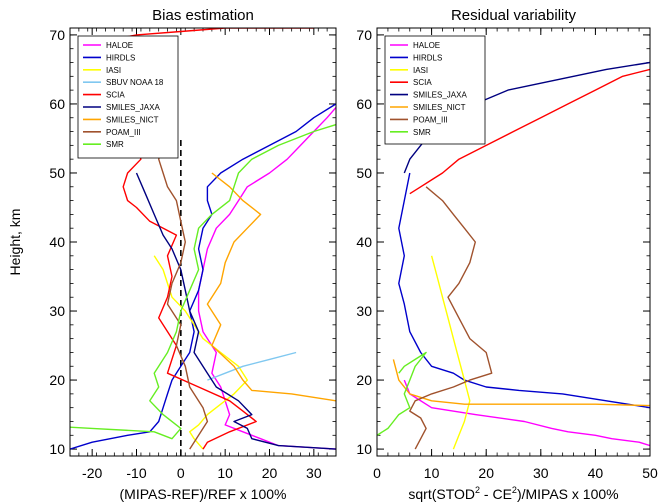 Image resolution: width=670 pixels, height=504 pixels. What do you see at coordinates (402, 393) in the screenshot?
I see `series-line-smr` at bounding box center [402, 393].